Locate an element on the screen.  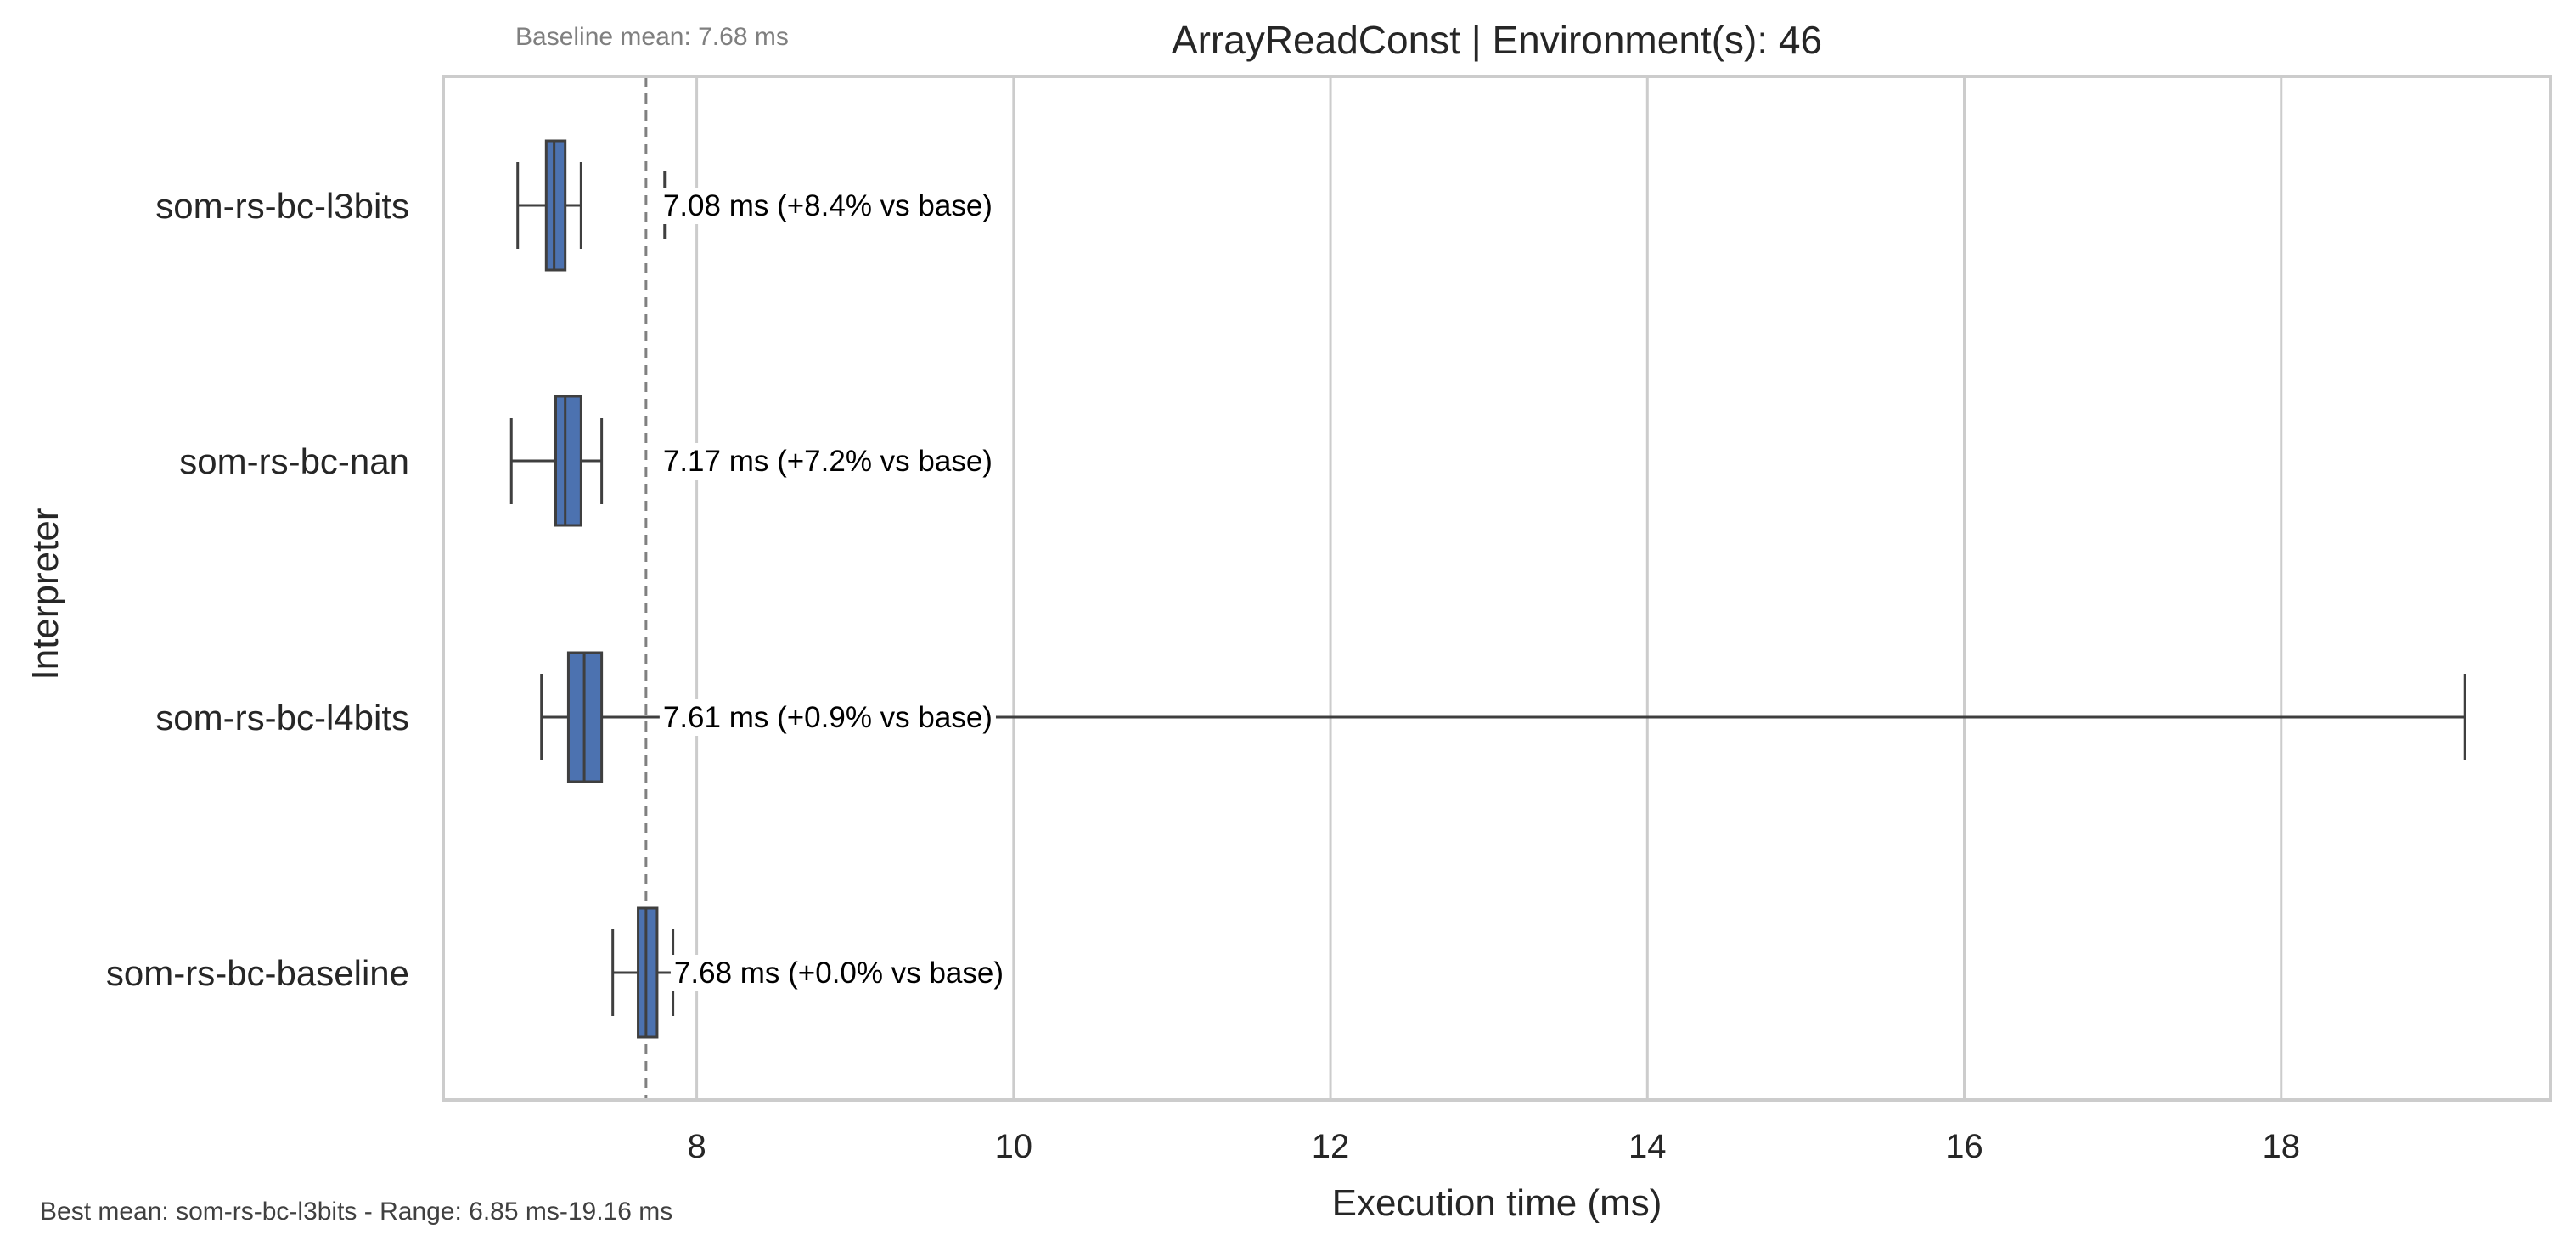
x-axis-label: Execution time (ms) is located at coordinates (1497, 1203).